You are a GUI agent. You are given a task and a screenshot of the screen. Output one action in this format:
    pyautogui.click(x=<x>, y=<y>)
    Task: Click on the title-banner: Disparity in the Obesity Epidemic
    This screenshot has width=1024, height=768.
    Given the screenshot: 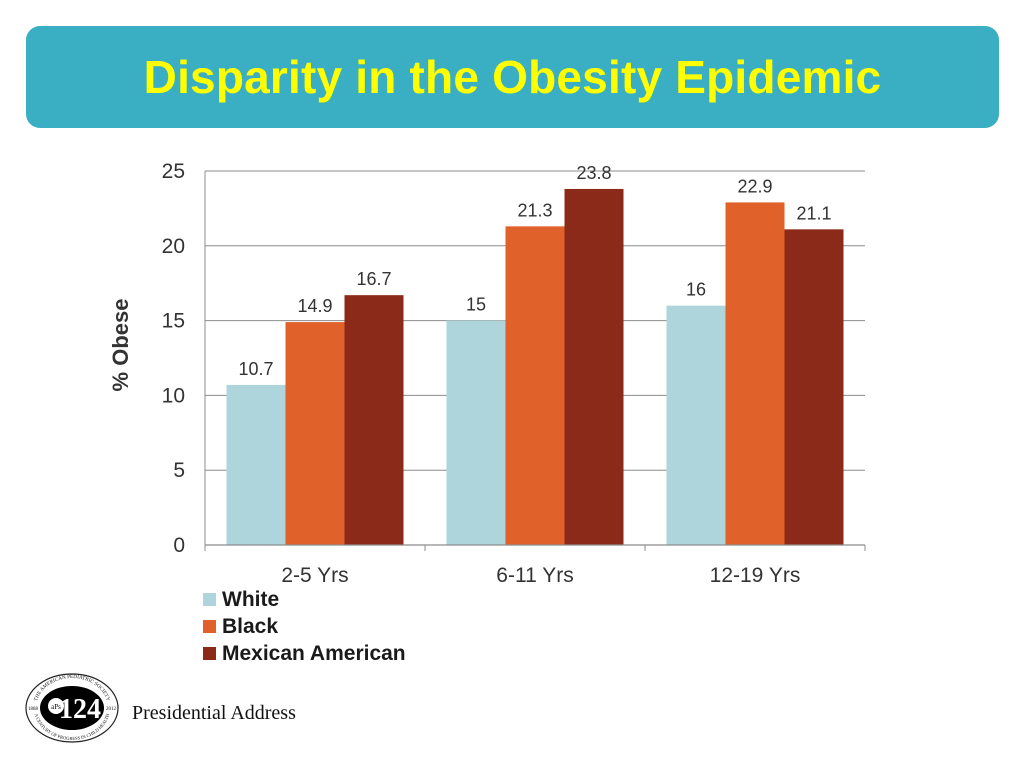 What is the action you would take?
    pyautogui.click(x=512, y=77)
    